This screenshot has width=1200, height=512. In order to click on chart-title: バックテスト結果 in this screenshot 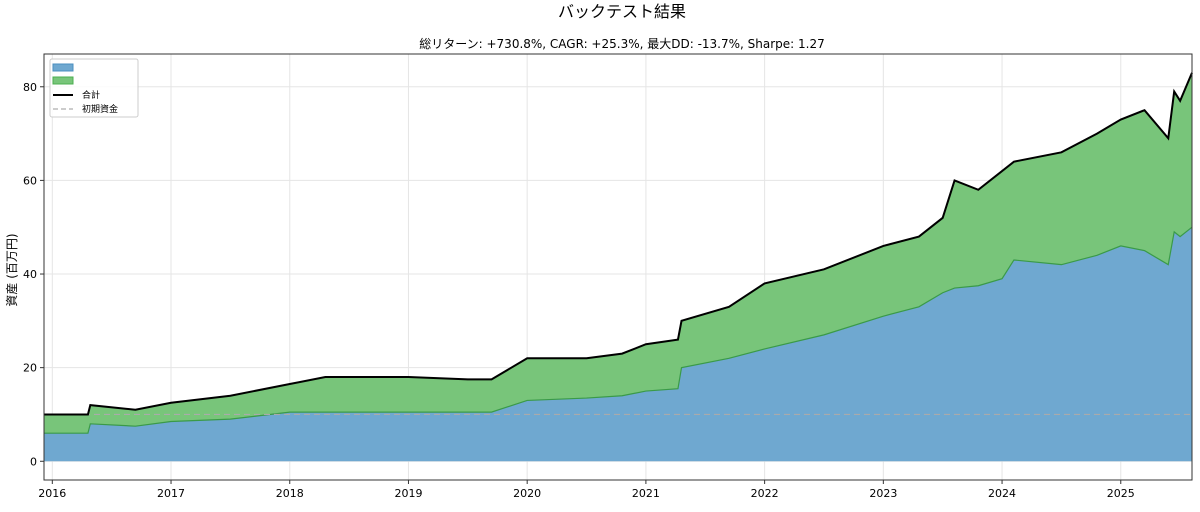, I will do `click(622, 11)`.